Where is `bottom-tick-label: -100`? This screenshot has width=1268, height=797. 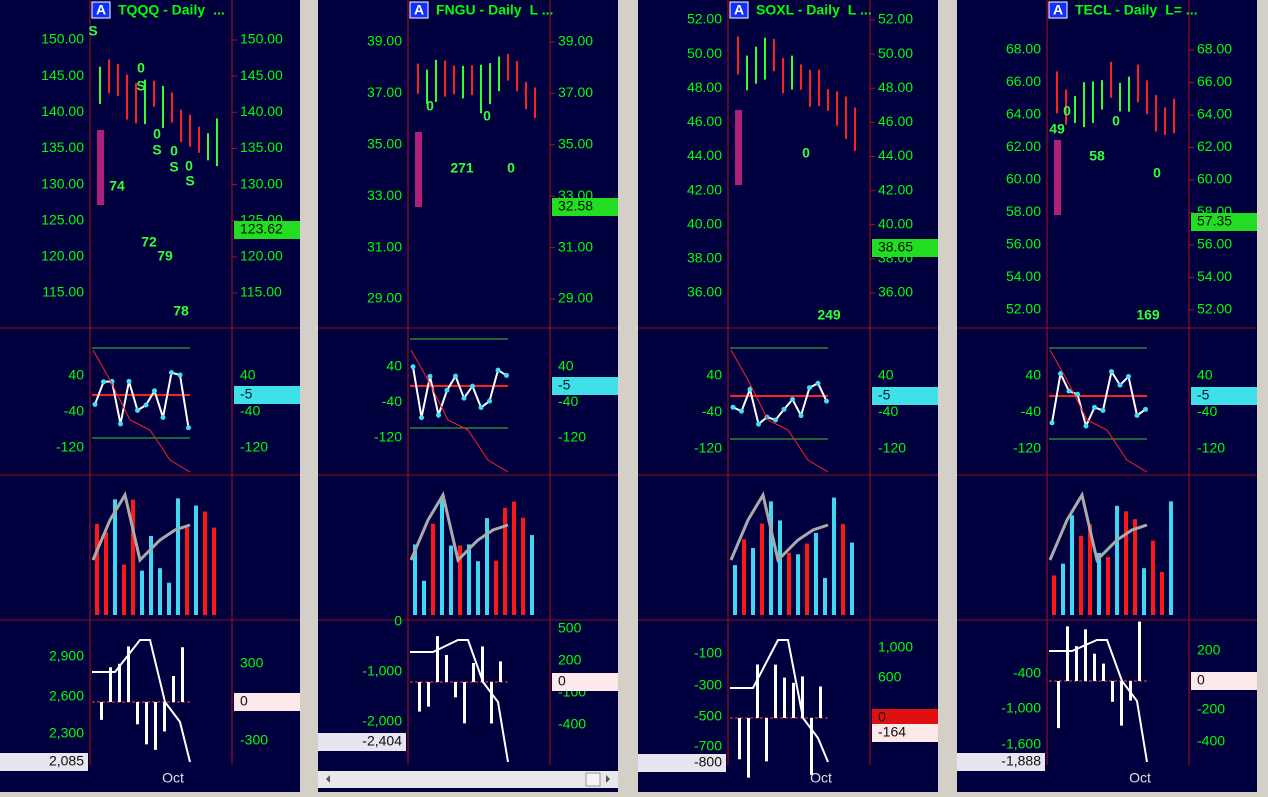 bottom-tick-label: -100 is located at coordinates (708, 653).